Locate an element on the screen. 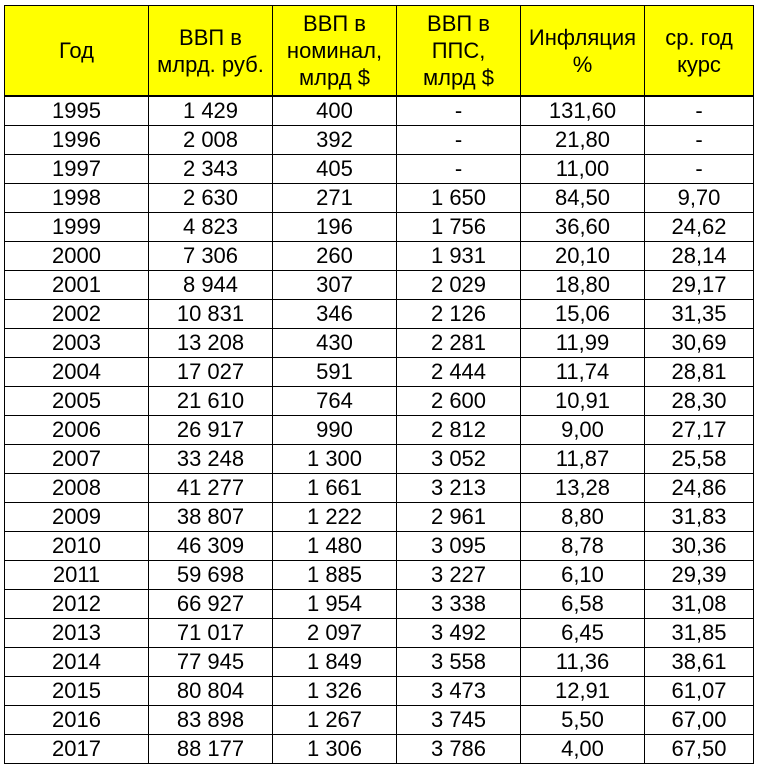 The image size is (758, 767). table-cell: 80 804 is located at coordinates (210, 691).